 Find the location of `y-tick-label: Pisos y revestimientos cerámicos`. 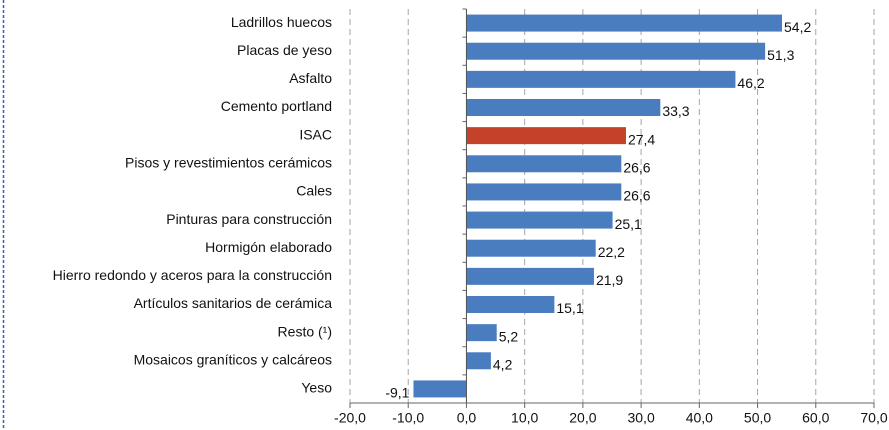

y-tick-label: Pisos y revestimientos cerámicos is located at coordinates (228, 162).